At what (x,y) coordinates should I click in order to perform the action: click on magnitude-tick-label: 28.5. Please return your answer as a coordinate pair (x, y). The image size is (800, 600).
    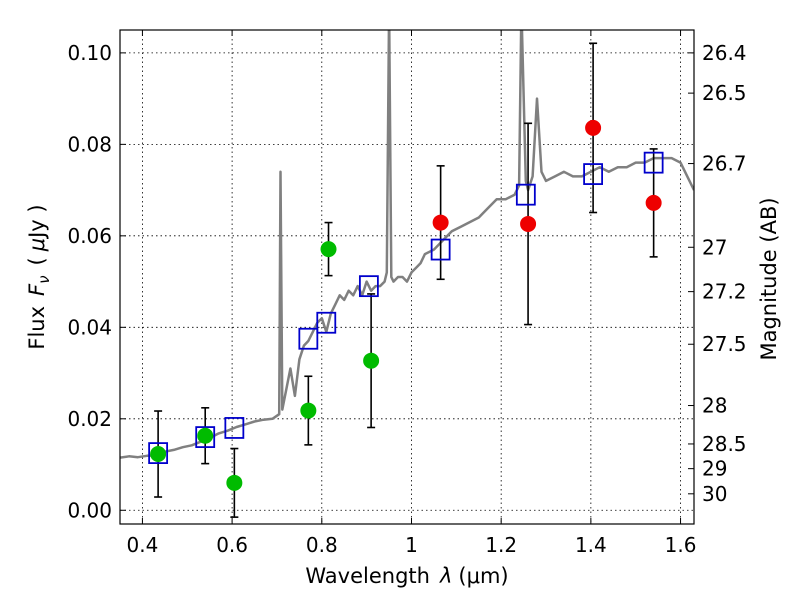
    Looking at the image, I should click on (724, 444).